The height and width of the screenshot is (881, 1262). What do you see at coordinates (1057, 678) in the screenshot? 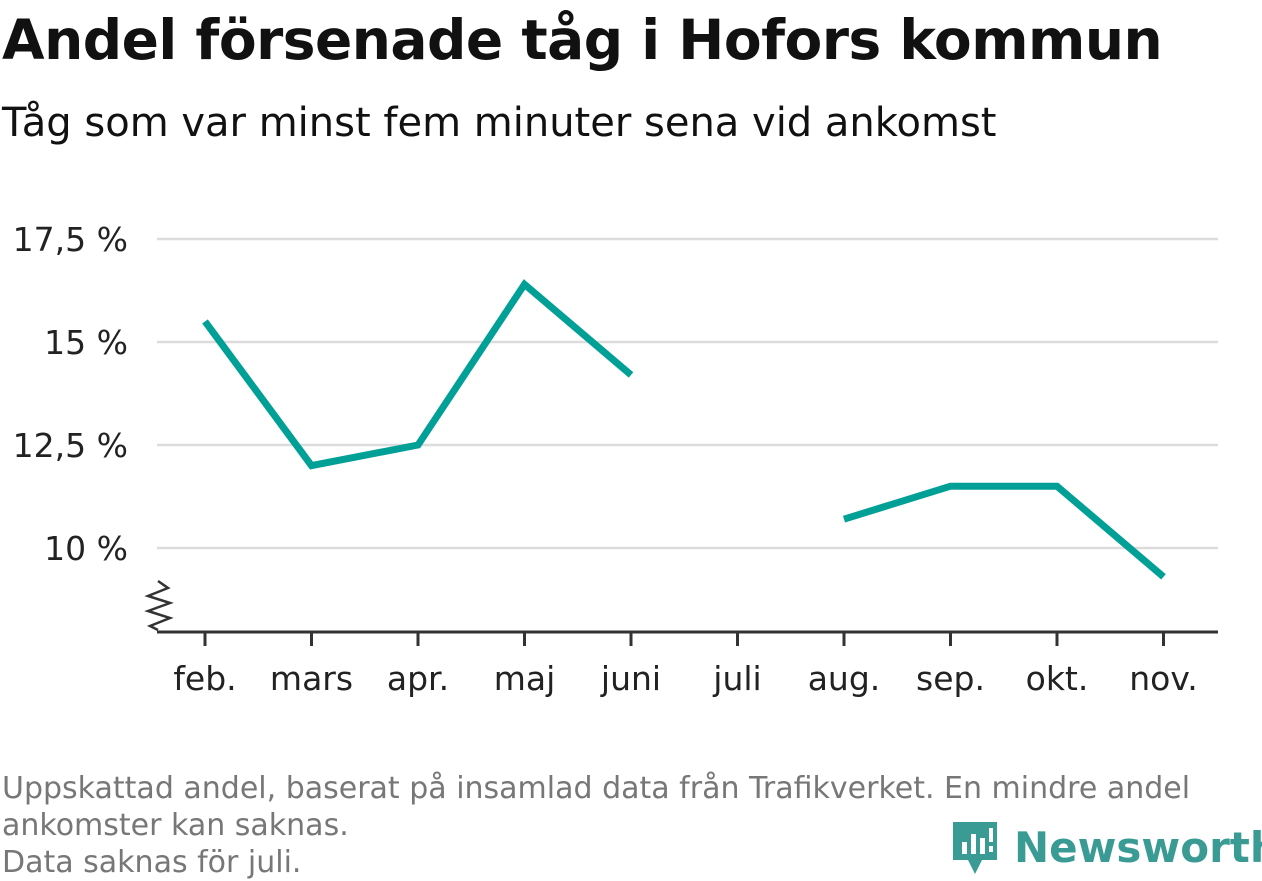
I see `x-tick-label: okt.` at bounding box center [1057, 678].